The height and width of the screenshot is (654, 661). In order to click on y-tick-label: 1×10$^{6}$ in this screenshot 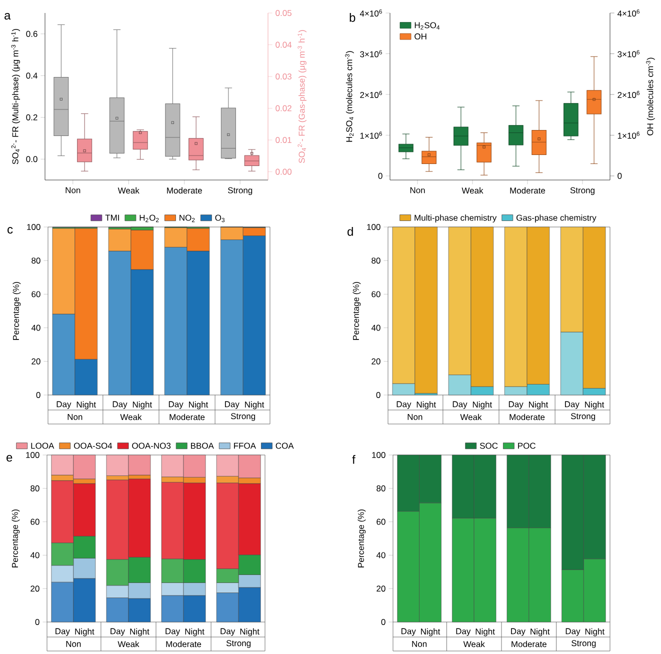, I will do `click(371, 135)`.